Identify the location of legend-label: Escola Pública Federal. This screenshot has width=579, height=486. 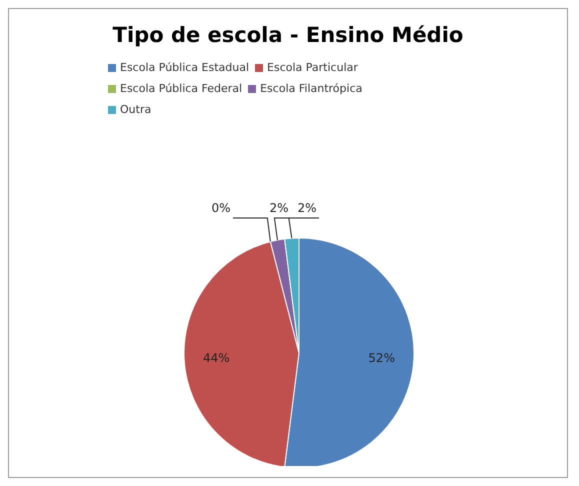
(181, 88).